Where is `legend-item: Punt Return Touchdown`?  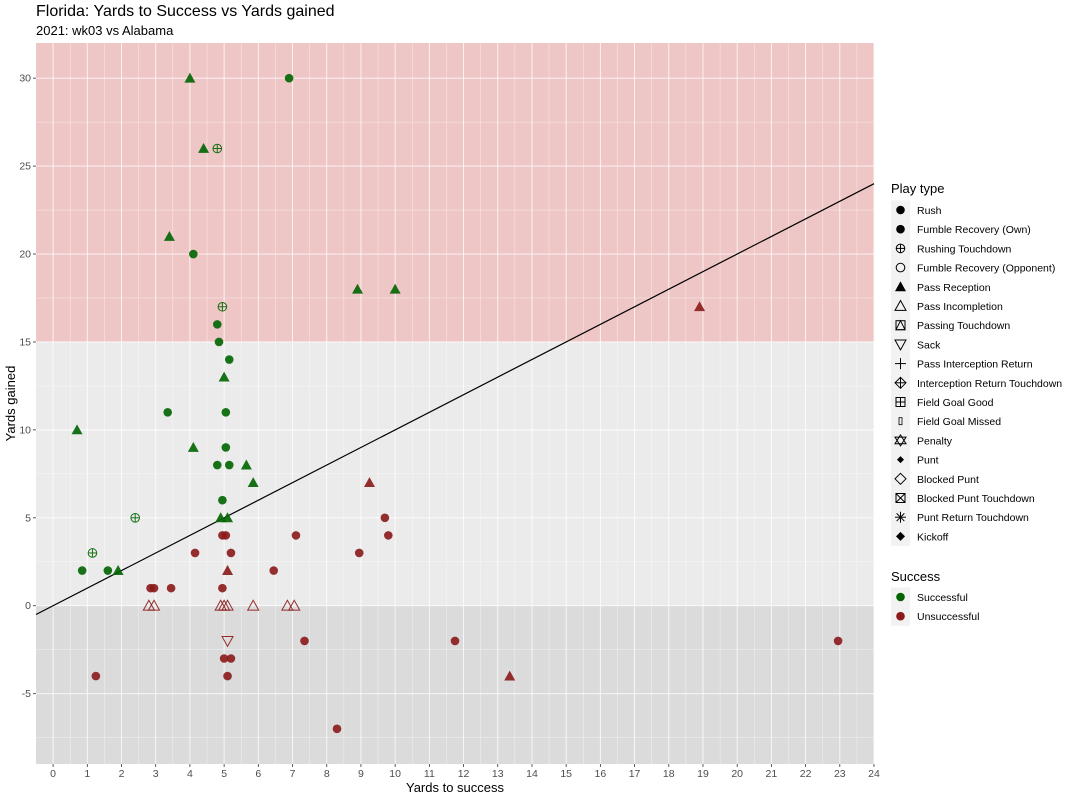 legend-item: Punt Return Touchdown is located at coordinates (960, 517).